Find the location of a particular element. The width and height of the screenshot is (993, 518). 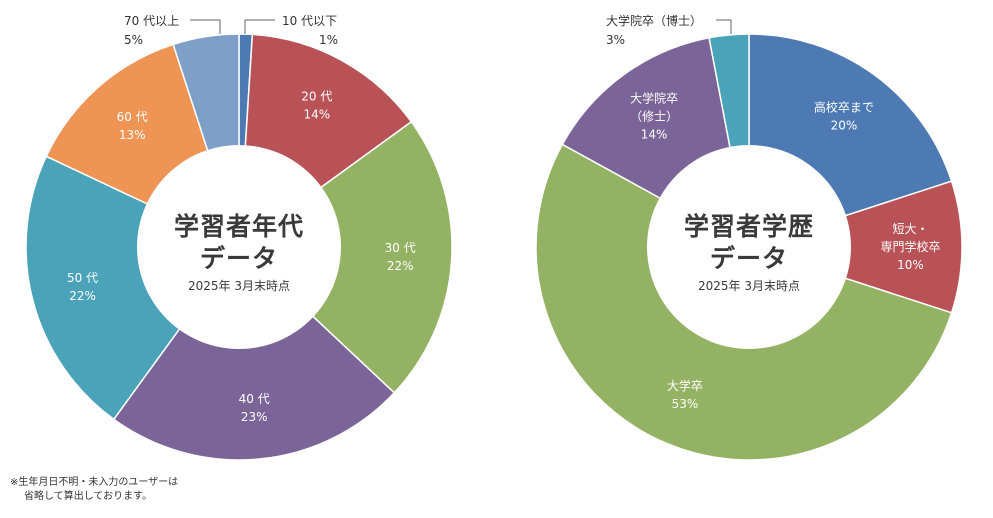

slice-pct-50-代: 22% is located at coordinates (82, 296).